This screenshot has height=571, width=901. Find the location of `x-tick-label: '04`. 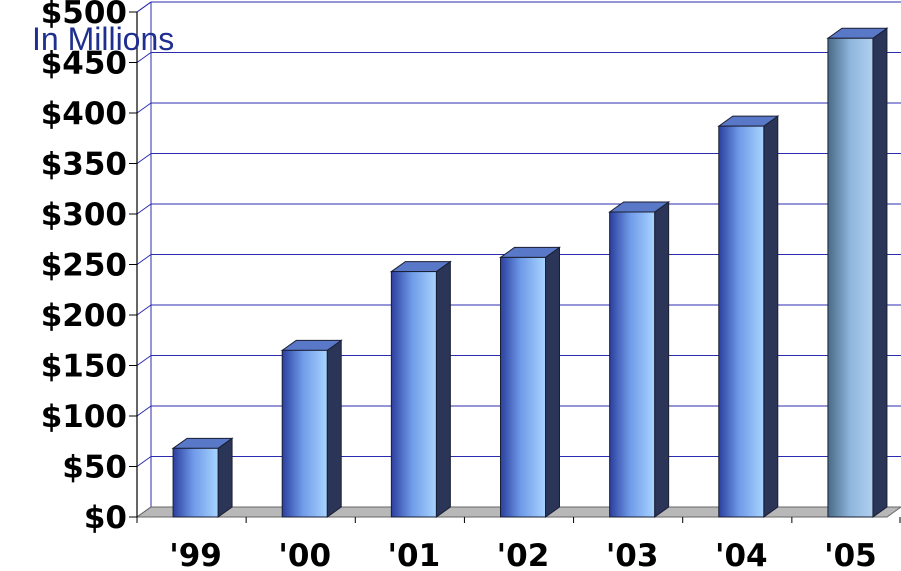

x-tick-label: '04 is located at coordinates (741, 554).